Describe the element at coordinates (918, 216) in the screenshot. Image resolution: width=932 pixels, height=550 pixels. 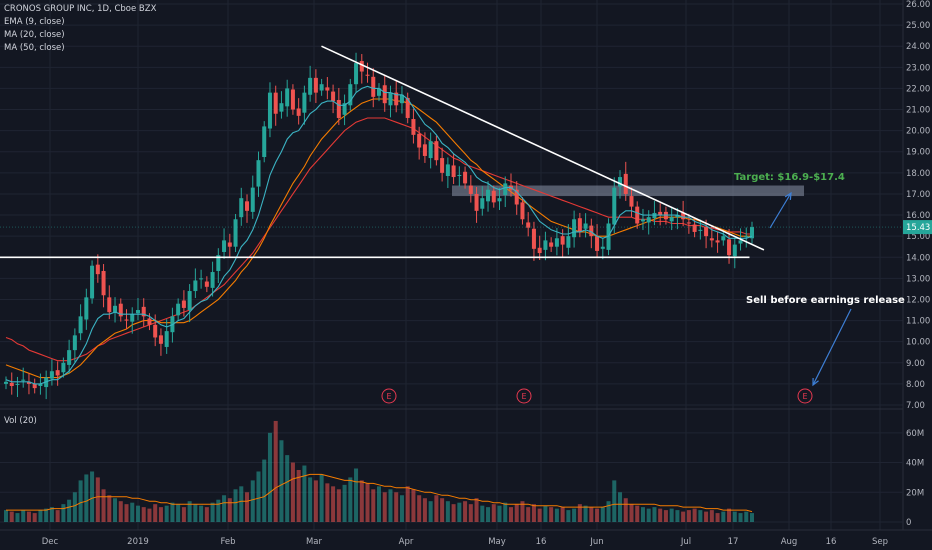
I see `price-tick-label: 16.00` at that location.